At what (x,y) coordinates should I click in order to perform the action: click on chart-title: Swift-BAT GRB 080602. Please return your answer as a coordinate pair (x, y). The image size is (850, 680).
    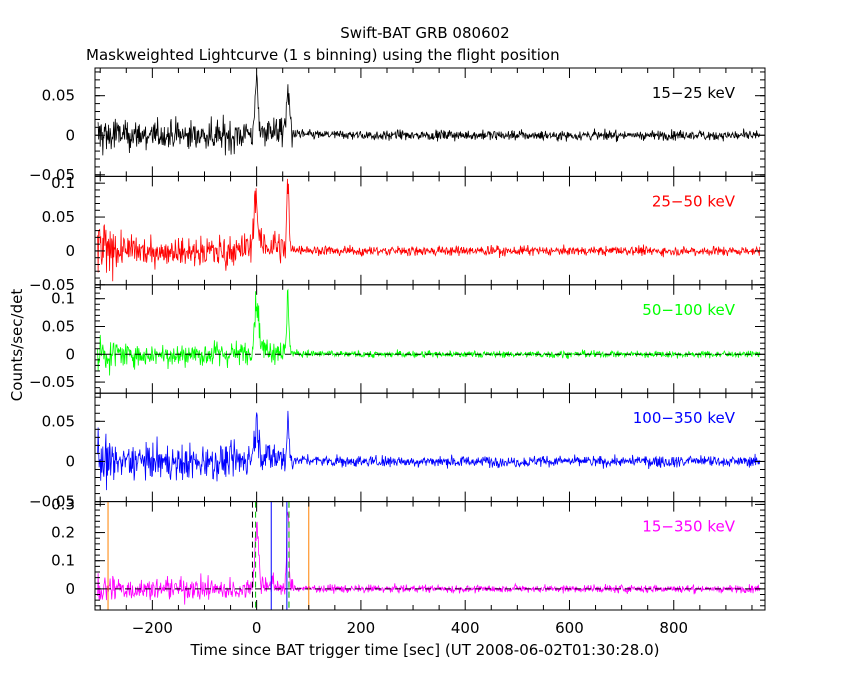
    Looking at the image, I should click on (424, 33).